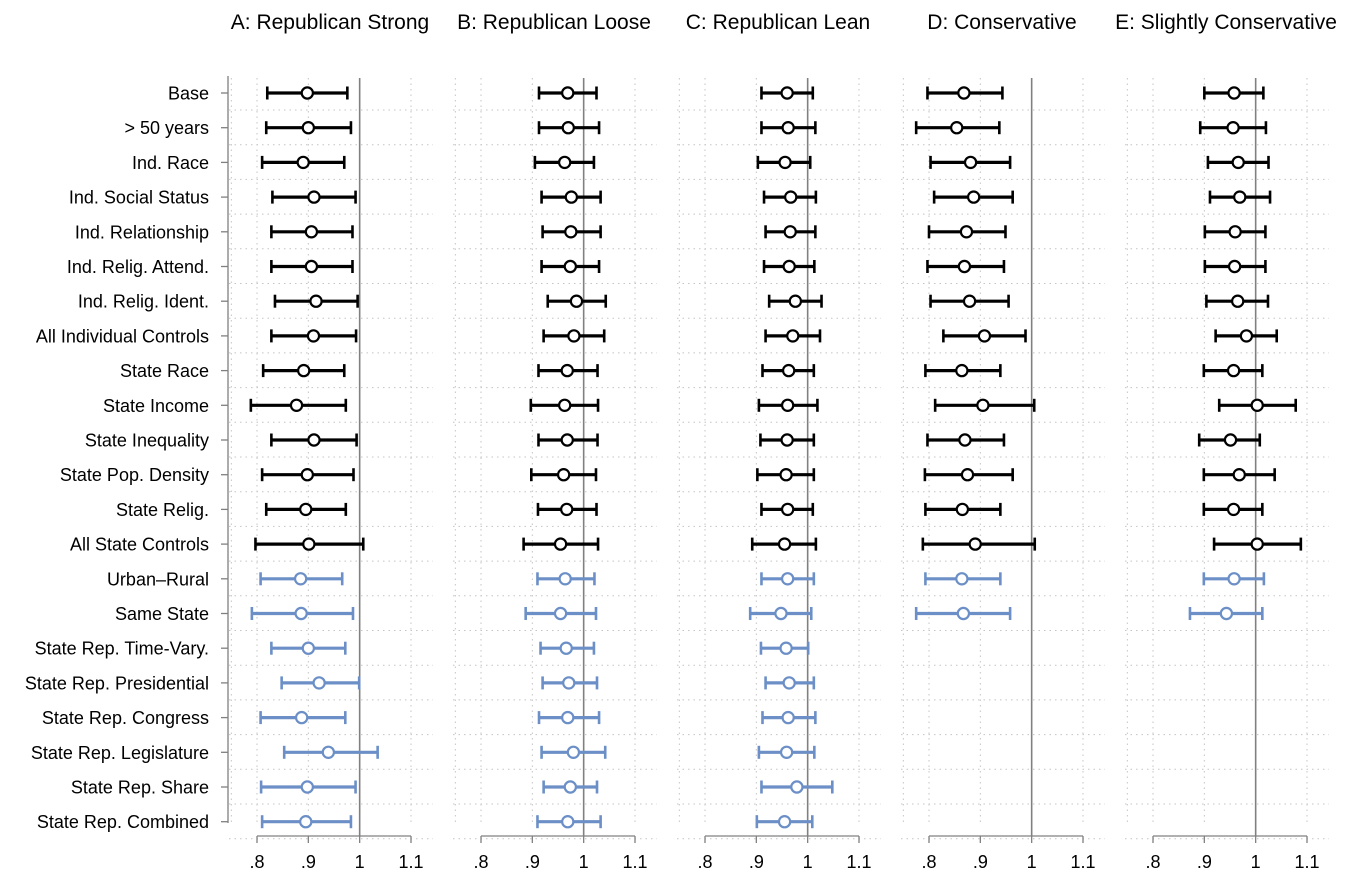 This screenshot has width=1355, height=880. Describe the element at coordinates (122, 336) in the screenshot. I see `row-label: All Individual Controls` at that location.